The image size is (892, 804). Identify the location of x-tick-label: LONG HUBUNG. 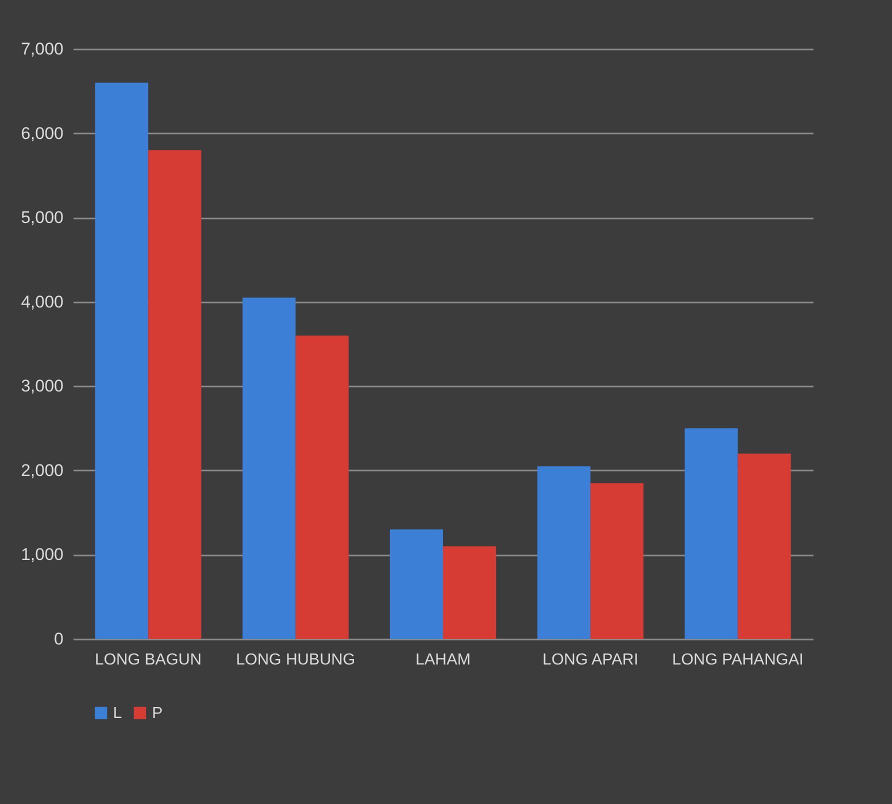
(296, 660).